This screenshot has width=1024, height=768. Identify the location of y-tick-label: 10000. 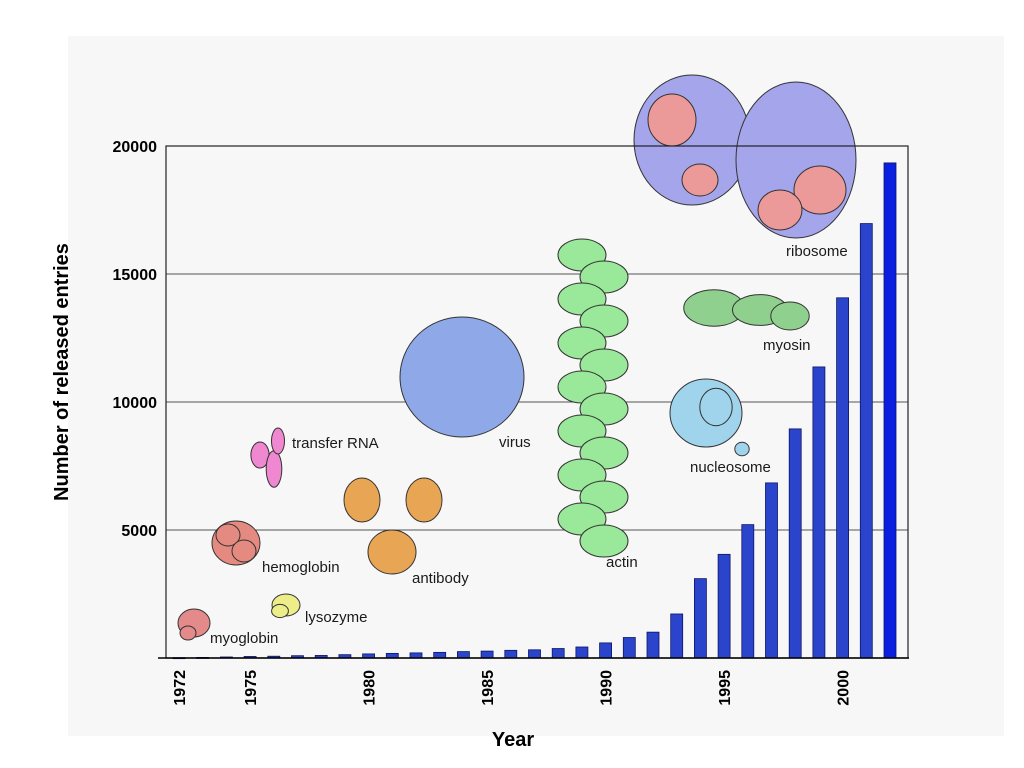
(135, 403).